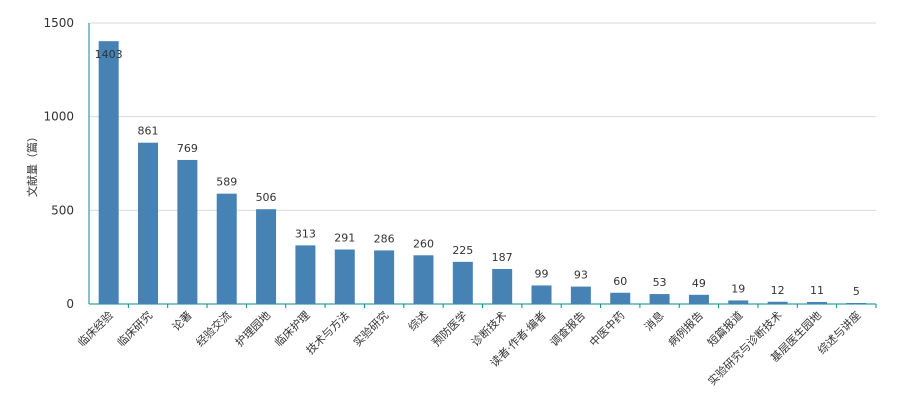 The height and width of the screenshot is (414, 897). Describe the element at coordinates (305, 233) in the screenshot. I see `data-label: 313` at that location.